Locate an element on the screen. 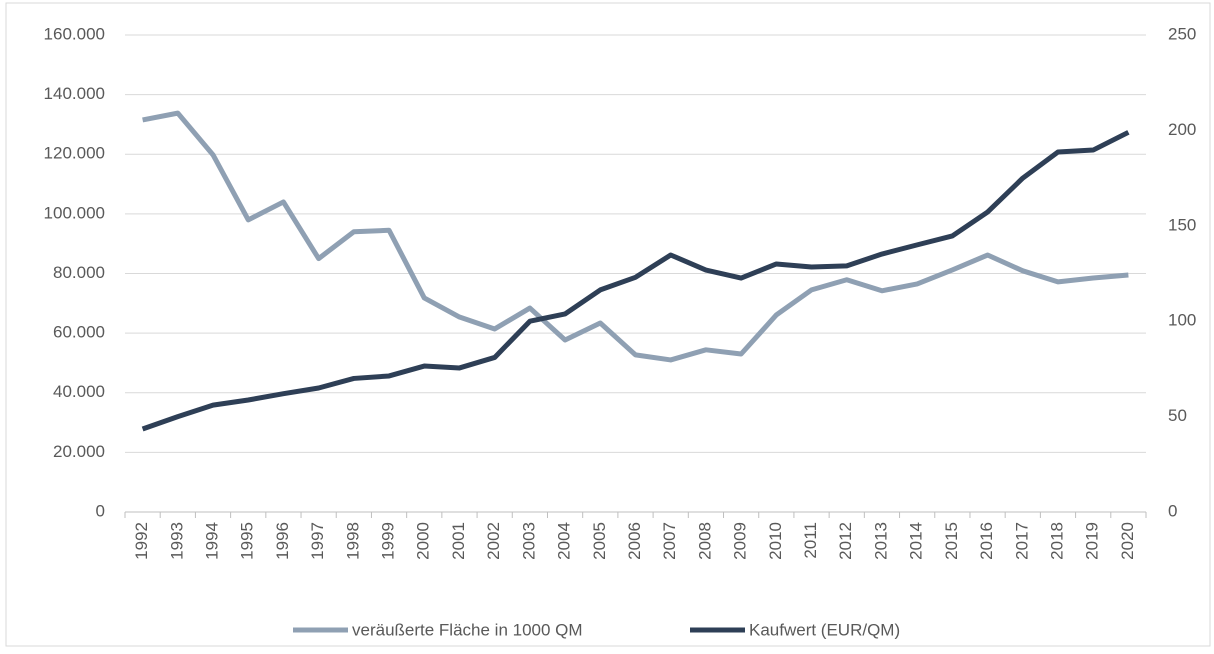  x-tick-label: 2009 is located at coordinates (740, 541).